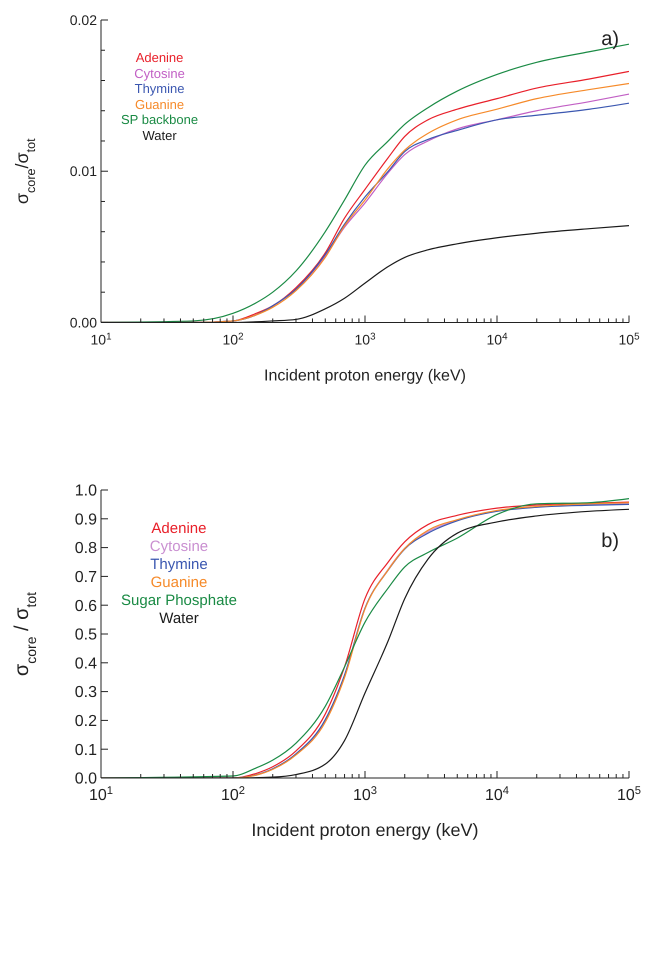 The image size is (649, 958). What do you see at coordinates (86, 606) in the screenshot?
I see `y-tick-label: 0.6` at bounding box center [86, 606].